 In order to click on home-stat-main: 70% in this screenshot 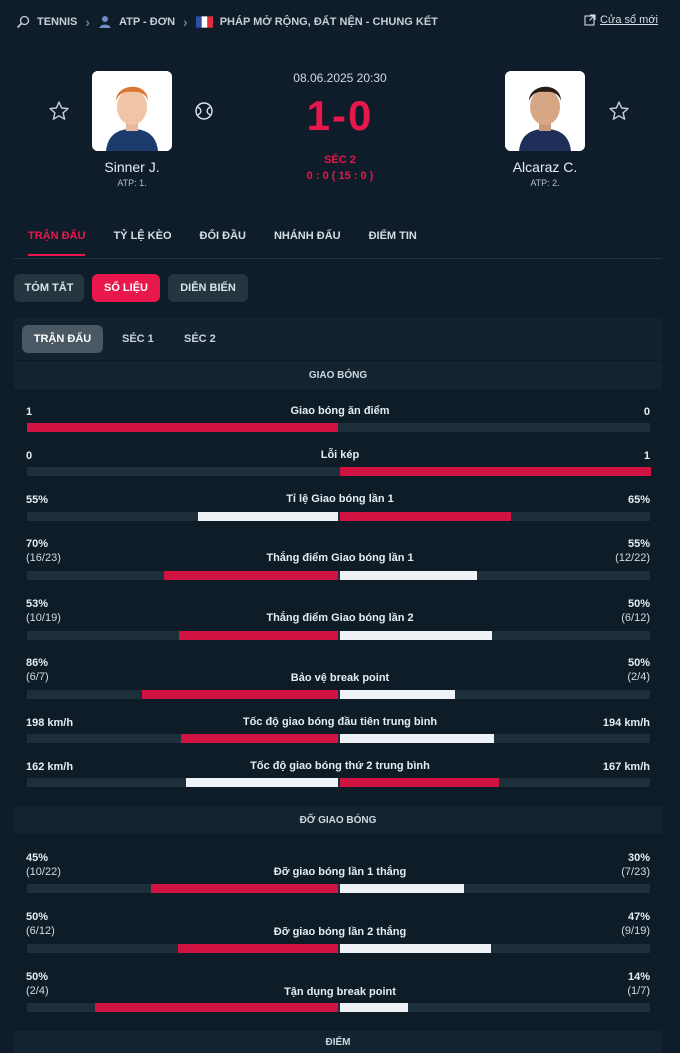, I will do `click(37, 544)`.